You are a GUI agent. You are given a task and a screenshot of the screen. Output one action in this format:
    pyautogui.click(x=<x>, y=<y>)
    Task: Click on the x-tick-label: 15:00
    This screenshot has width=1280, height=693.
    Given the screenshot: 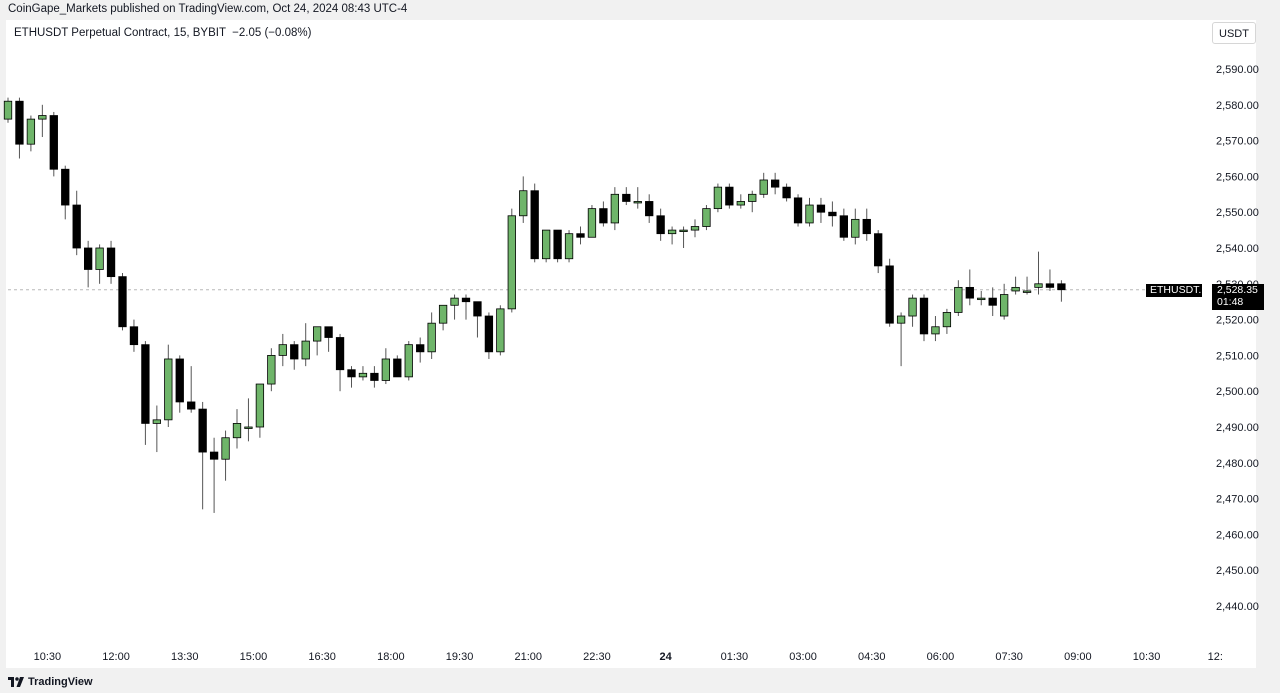 What is the action you would take?
    pyautogui.click(x=254, y=657)
    